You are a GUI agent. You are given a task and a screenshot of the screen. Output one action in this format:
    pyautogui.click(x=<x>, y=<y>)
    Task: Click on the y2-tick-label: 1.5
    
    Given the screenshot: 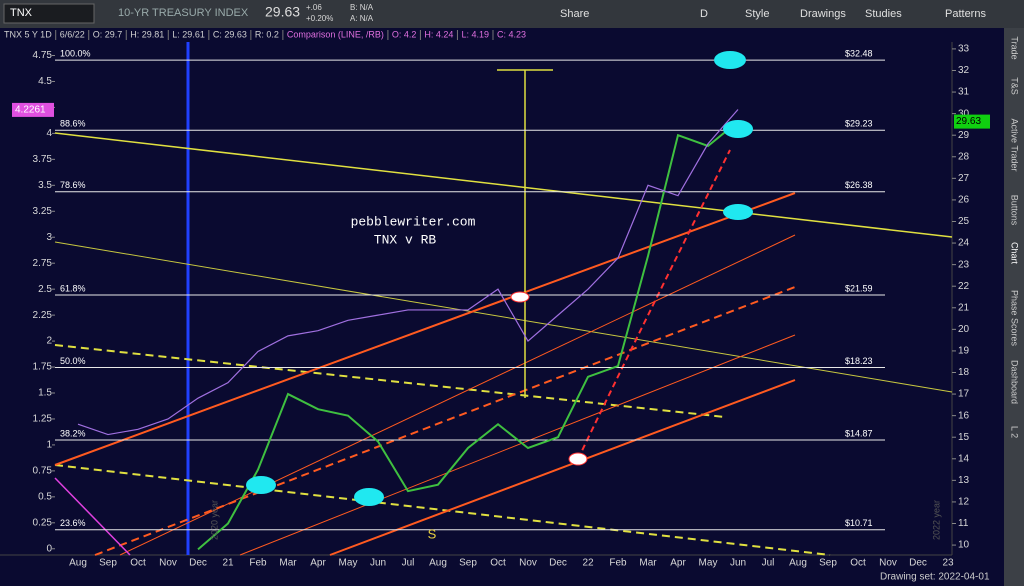 What is the action you would take?
    pyautogui.click(x=45, y=393)
    